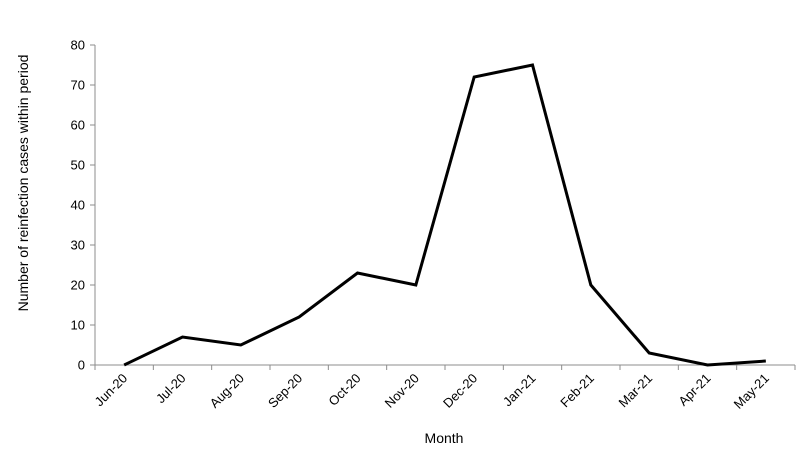 This screenshot has height=454, width=806. I want to click on y-tick-label: 30, so click(78, 245).